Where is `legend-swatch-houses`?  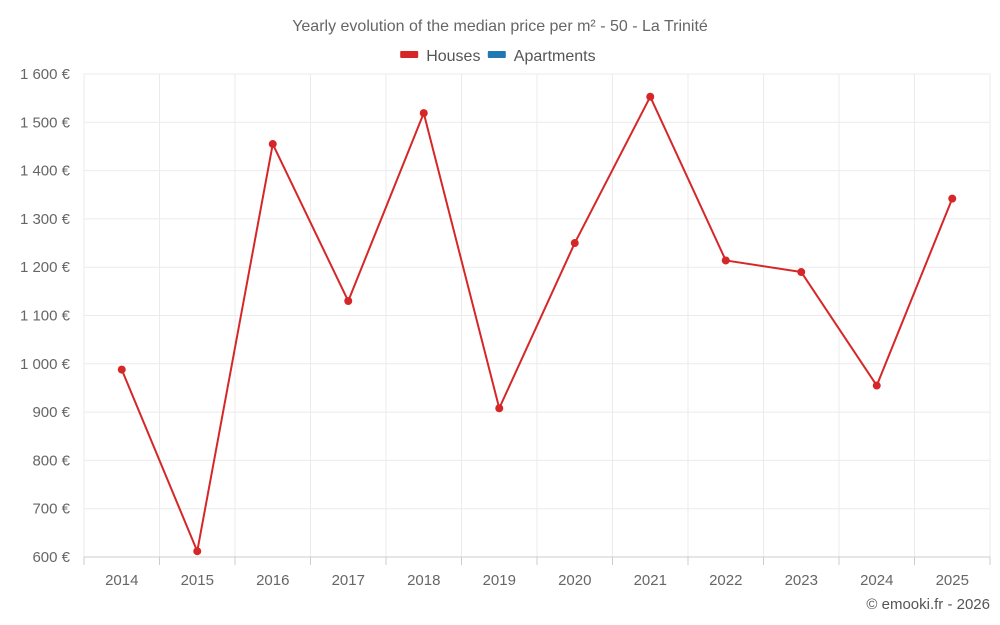 legend-swatch-houses is located at coordinates (409, 54).